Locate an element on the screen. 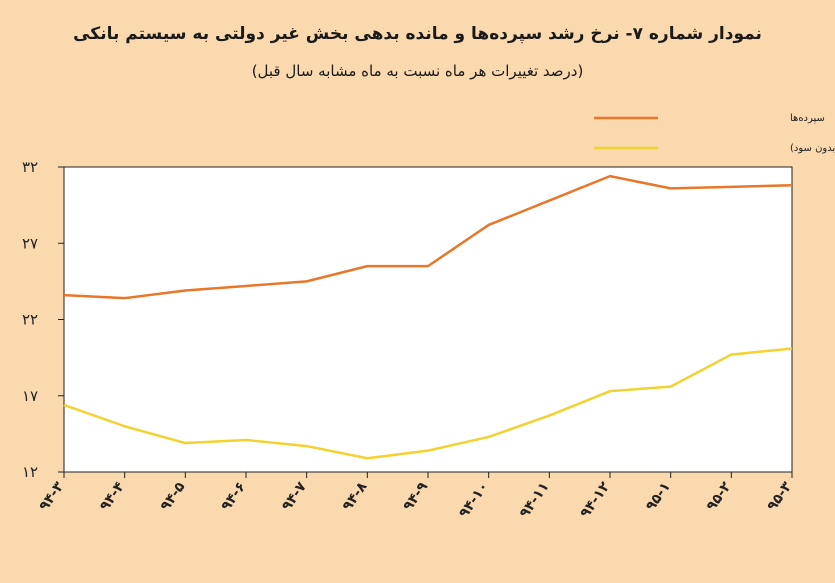 This screenshot has width=835, height=583. x-tick-label: ۹۴-۱۱ is located at coordinates (535, 500).